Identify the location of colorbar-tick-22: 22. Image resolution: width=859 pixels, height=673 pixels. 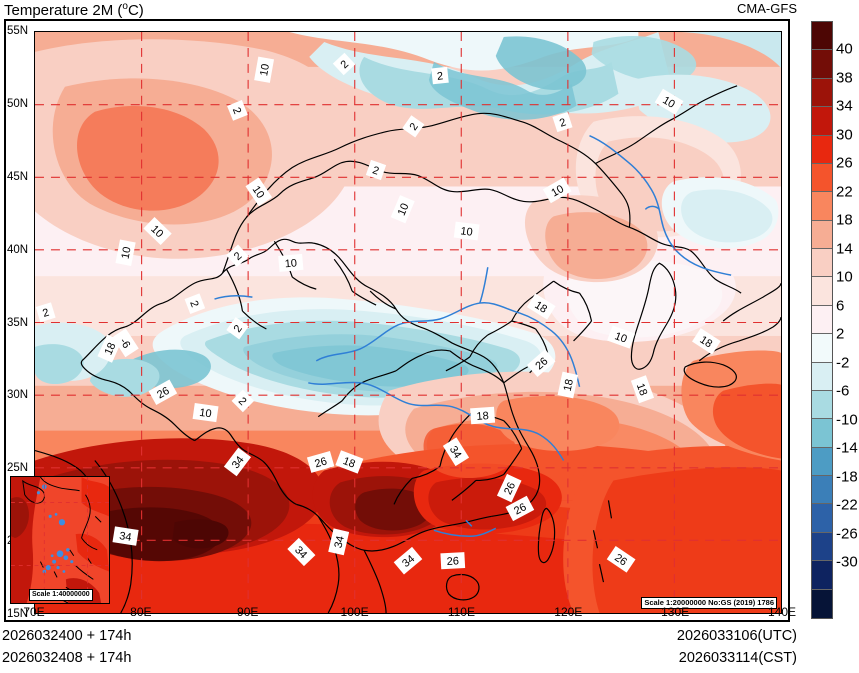
(844, 192).